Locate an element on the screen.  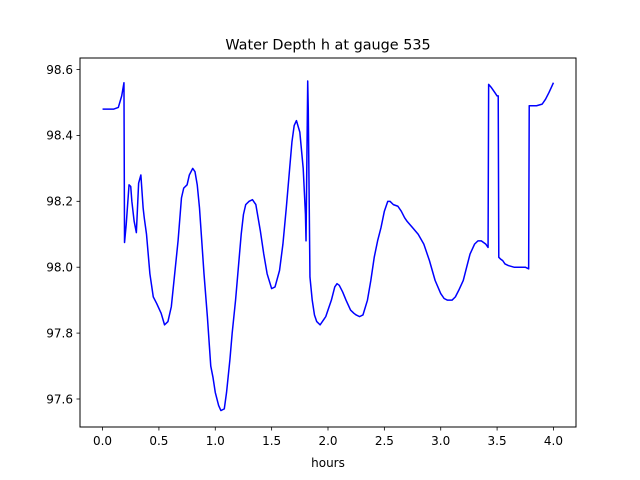
y-axis: 97.6 97.8 98.0 98.2 98.4 98.6 is located at coordinates (63, 234).